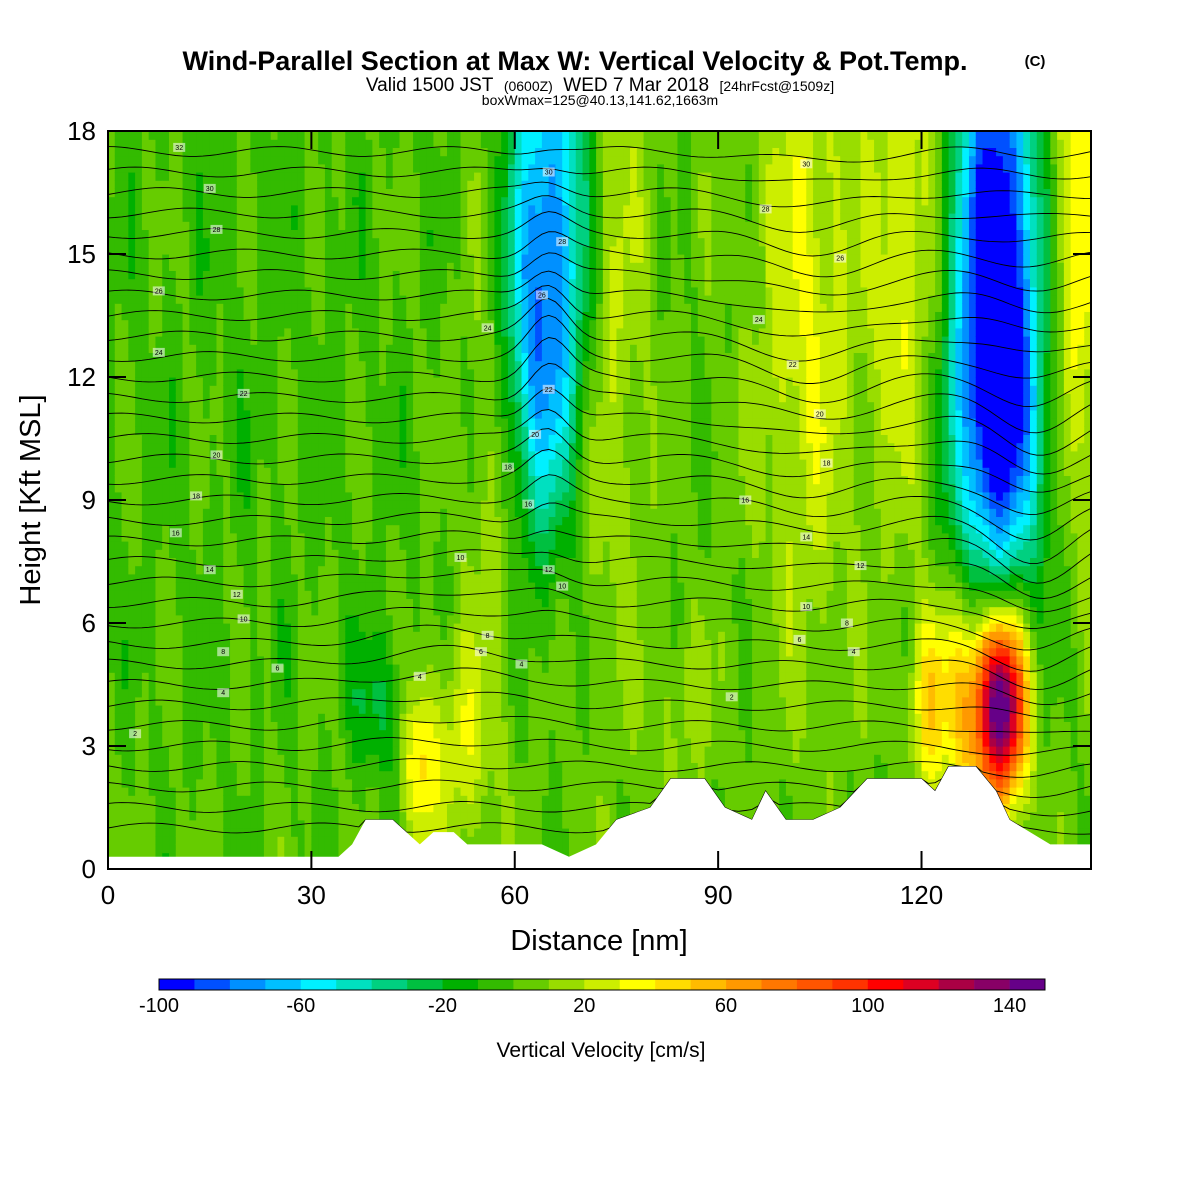 This screenshot has width=1200, height=1200. Describe the element at coordinates (921, 895) in the screenshot. I see `x-tick-label: 120` at that location.